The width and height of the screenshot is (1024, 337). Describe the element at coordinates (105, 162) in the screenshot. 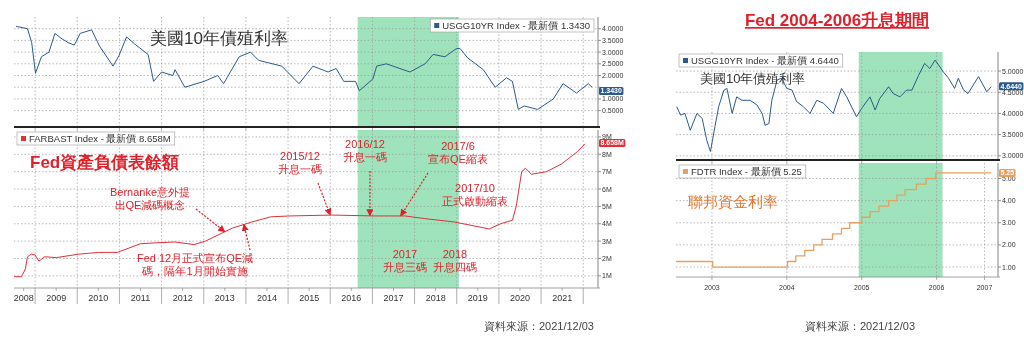

I see `annotation: Fed資產負債表餘額` at that location.